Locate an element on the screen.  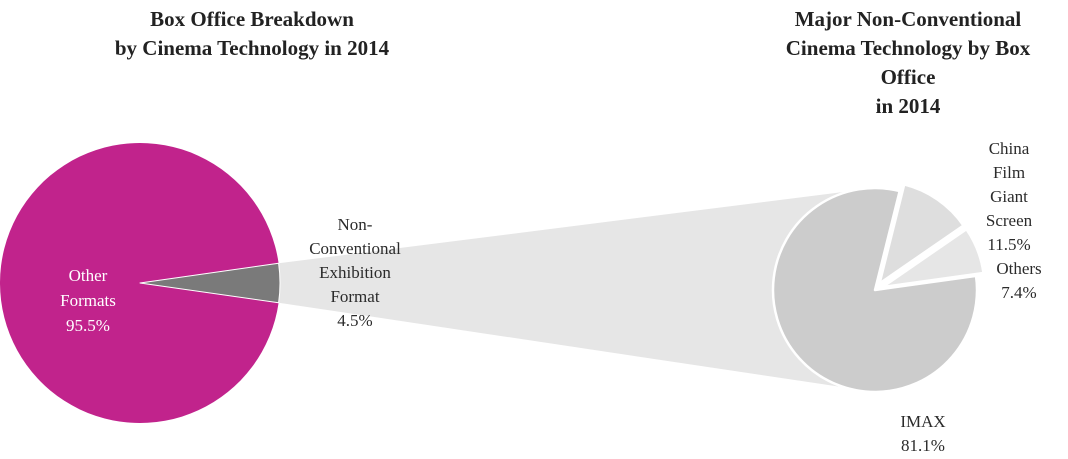
data-label-non-conventional-line: Conventional is located at coordinates (355, 248).